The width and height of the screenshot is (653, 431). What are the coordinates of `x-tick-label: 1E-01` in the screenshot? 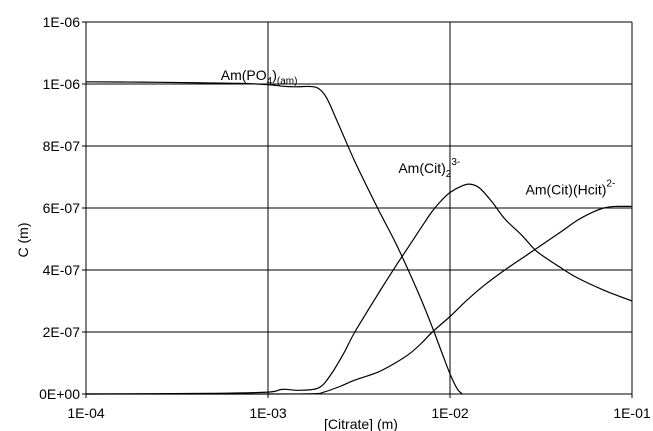 It's located at (632, 413).